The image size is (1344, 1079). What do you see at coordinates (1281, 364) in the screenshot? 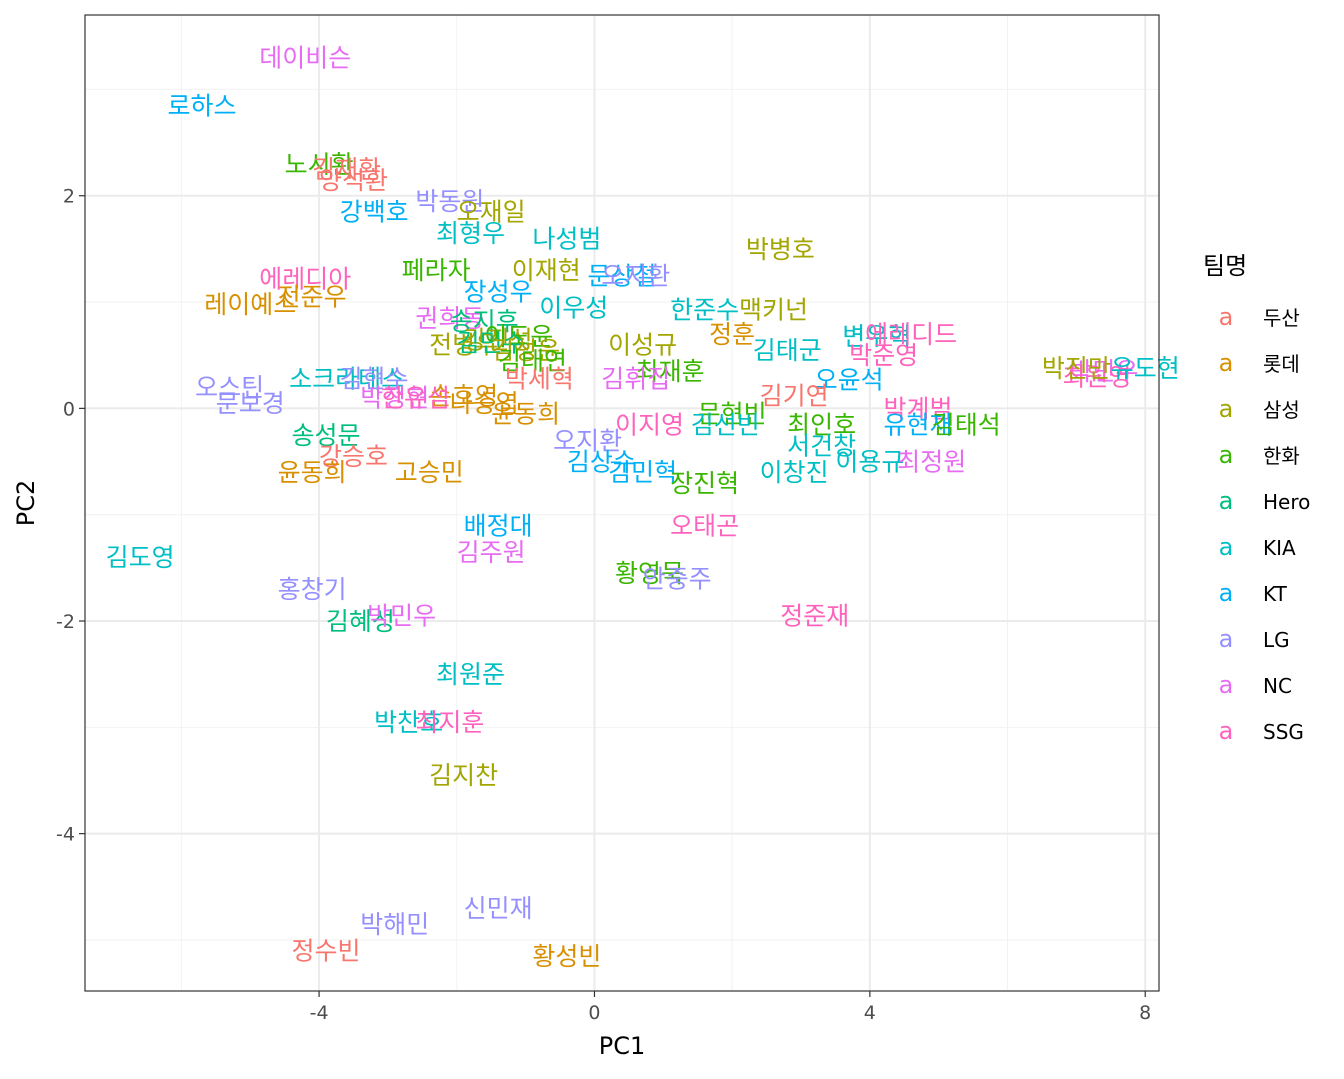
I see `legend-entry-label: 롯데` at bounding box center [1281, 364].